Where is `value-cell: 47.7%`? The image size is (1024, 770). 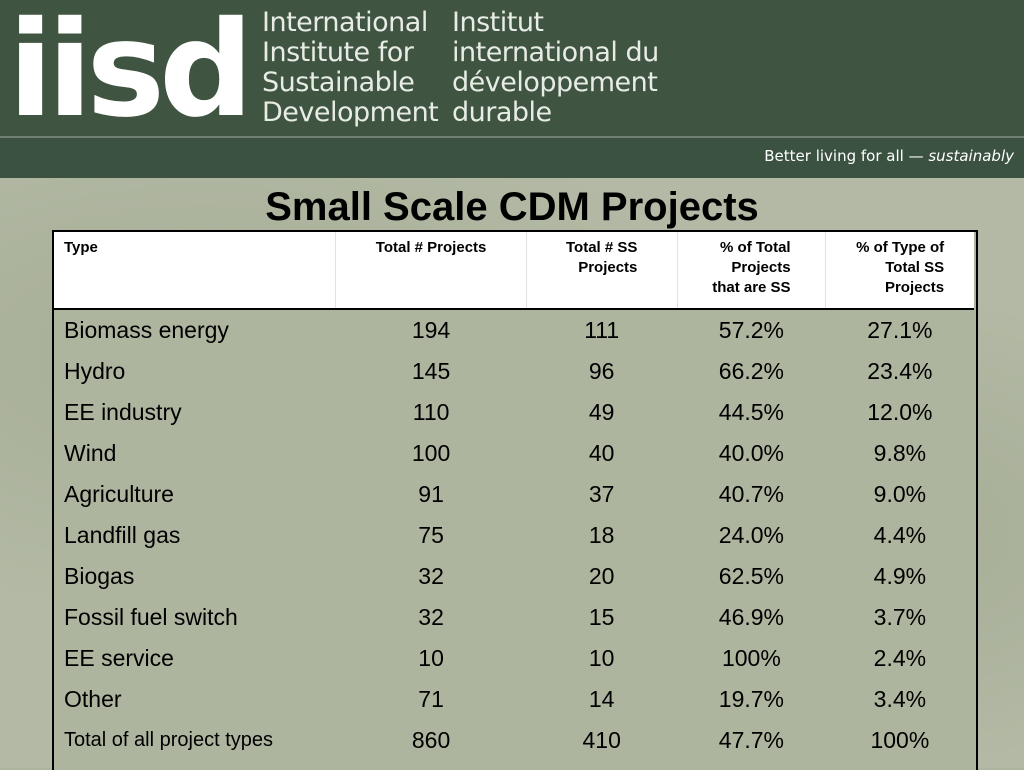
value-cell: 47.7% is located at coordinates (751, 740).